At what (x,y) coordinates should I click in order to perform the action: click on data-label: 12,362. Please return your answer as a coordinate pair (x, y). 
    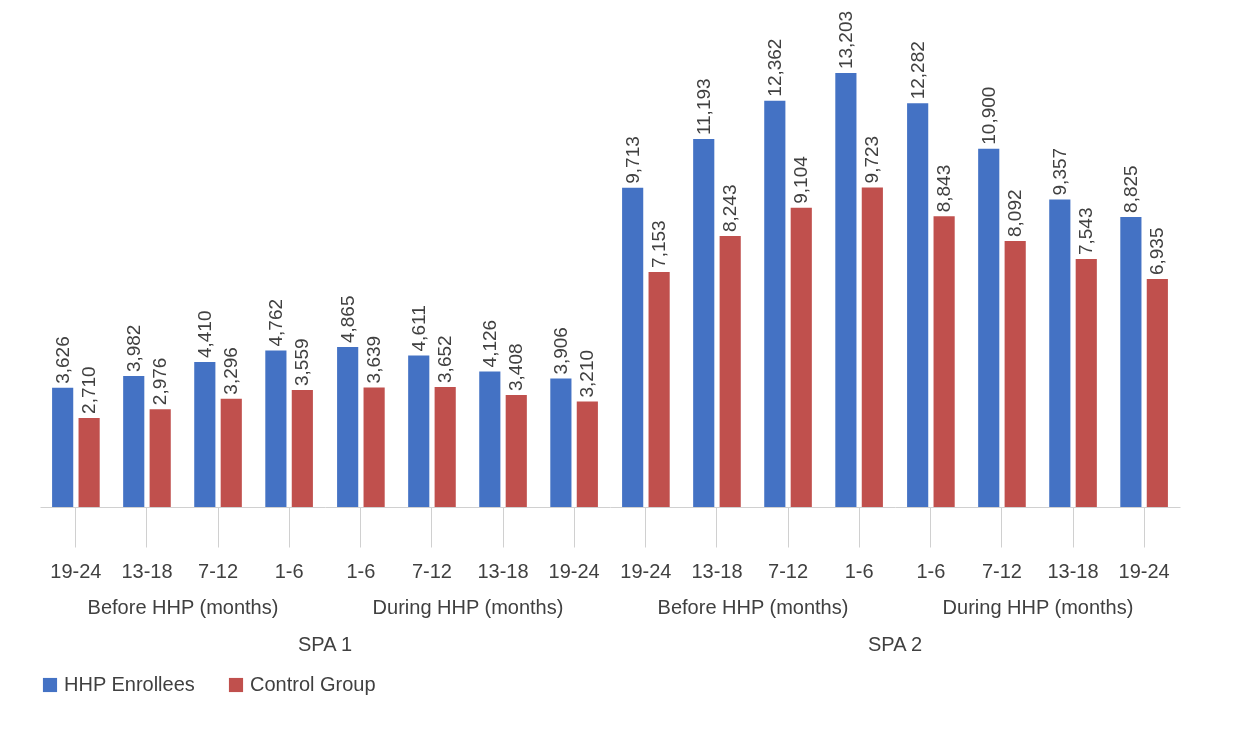
    Looking at the image, I should click on (774, 67).